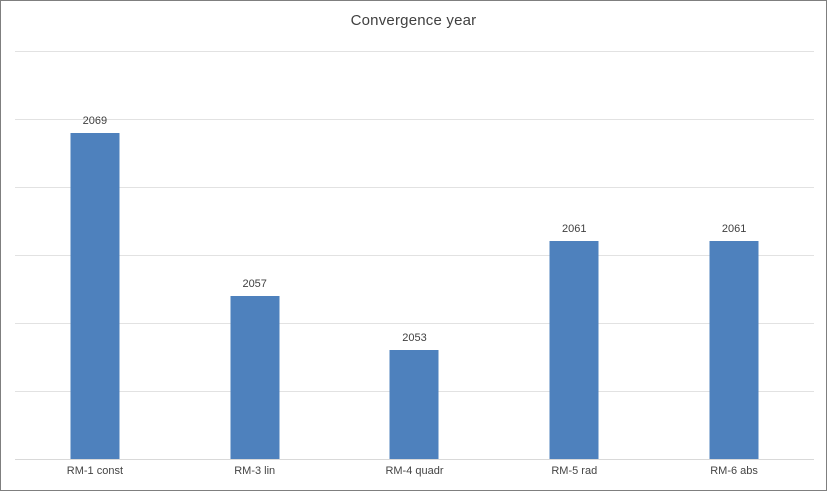 The image size is (827, 491). I want to click on bar-data-label: 2057, so click(254, 283).